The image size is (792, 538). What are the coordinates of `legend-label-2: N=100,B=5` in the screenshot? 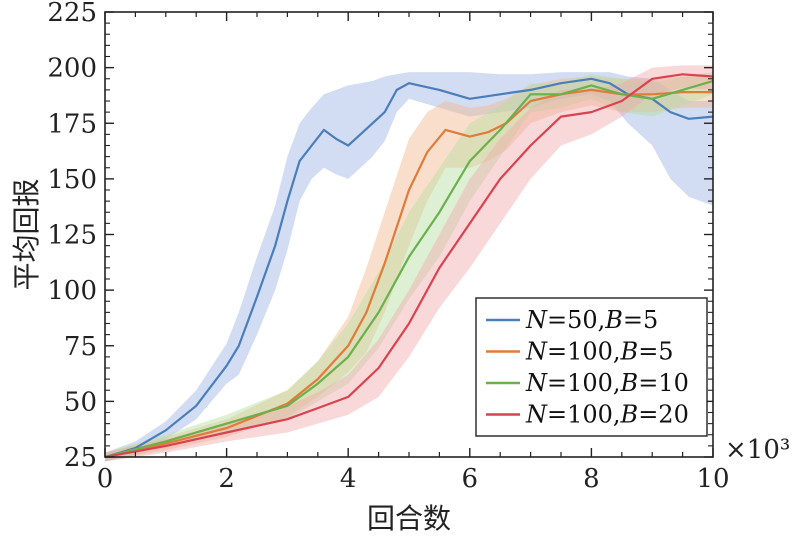 It's located at (599, 352).